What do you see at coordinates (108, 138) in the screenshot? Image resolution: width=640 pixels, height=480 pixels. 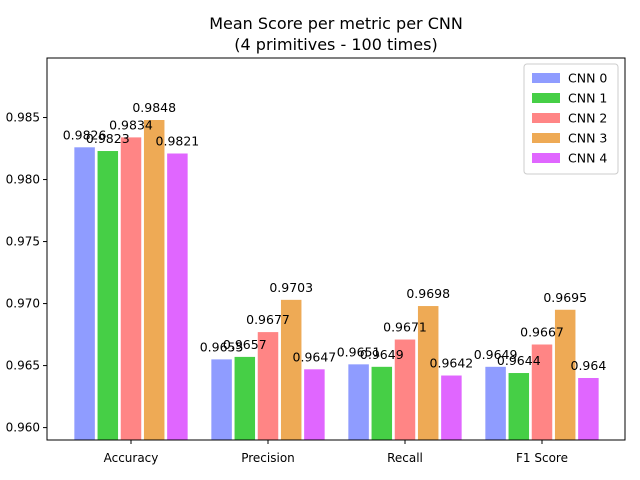 I see `bar-value-label: 0.9823` at bounding box center [108, 138].